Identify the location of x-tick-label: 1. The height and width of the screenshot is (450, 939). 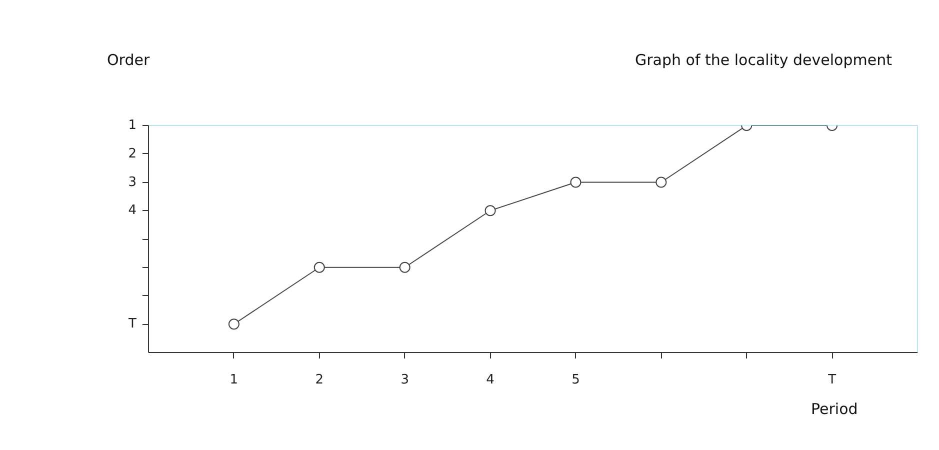
(234, 380).